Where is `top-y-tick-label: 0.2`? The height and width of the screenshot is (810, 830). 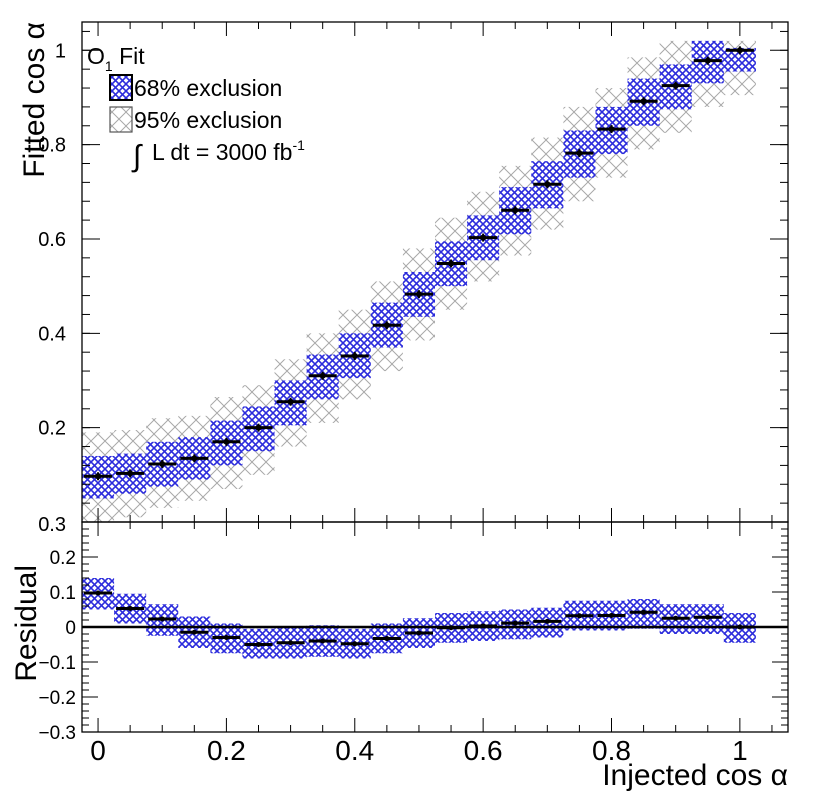
top-y-tick-label: 0.2 is located at coordinates (52, 429).